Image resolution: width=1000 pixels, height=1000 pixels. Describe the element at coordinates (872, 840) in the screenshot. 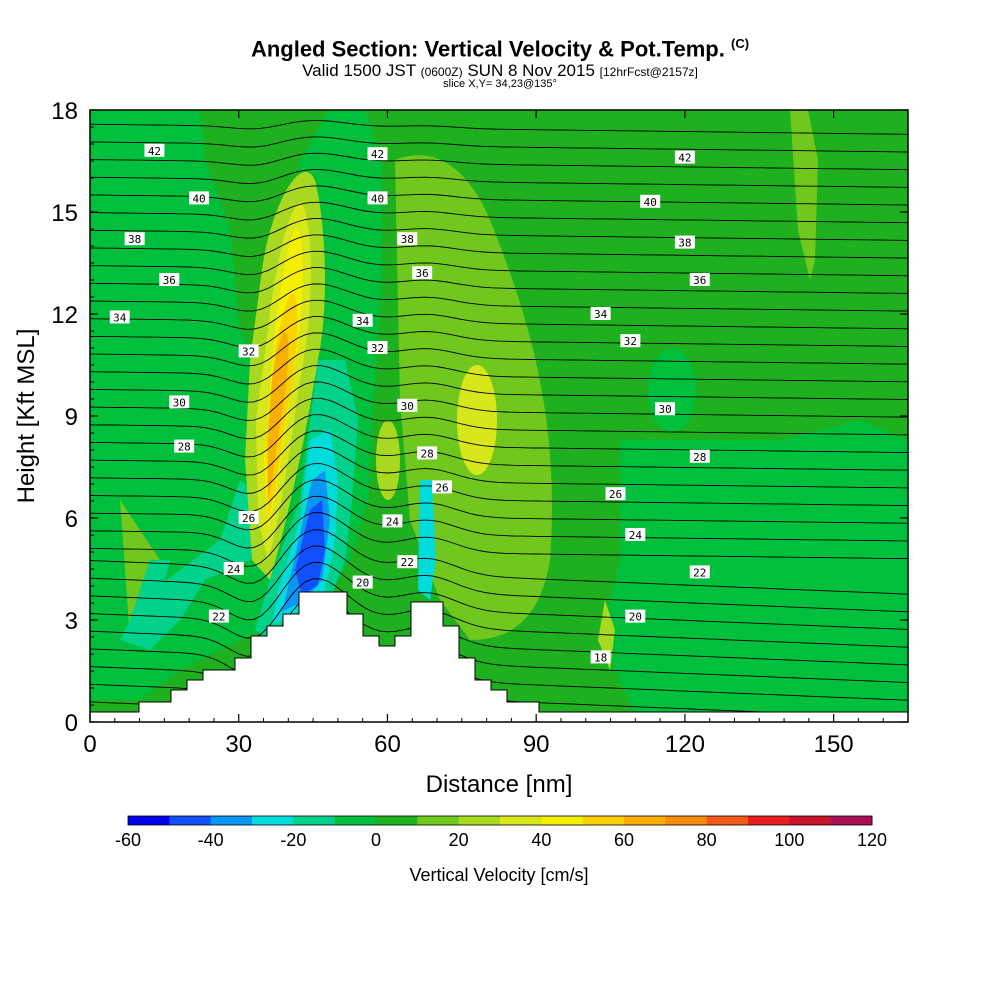

I see `colorbar-tick-label: 120` at that location.